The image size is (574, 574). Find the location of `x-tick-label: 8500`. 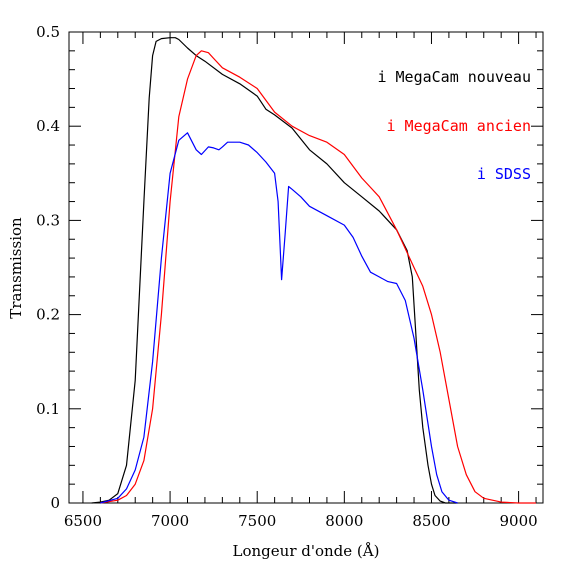

x-tick-label: 8500 is located at coordinates (431, 521).